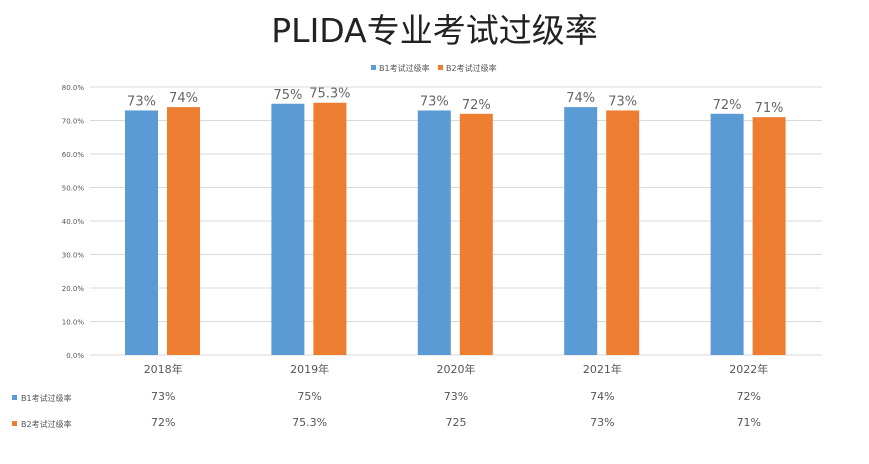 This screenshot has height=464, width=869. What do you see at coordinates (46, 424) in the screenshot?
I see `table-row-label: B2考试过级率` at bounding box center [46, 424].